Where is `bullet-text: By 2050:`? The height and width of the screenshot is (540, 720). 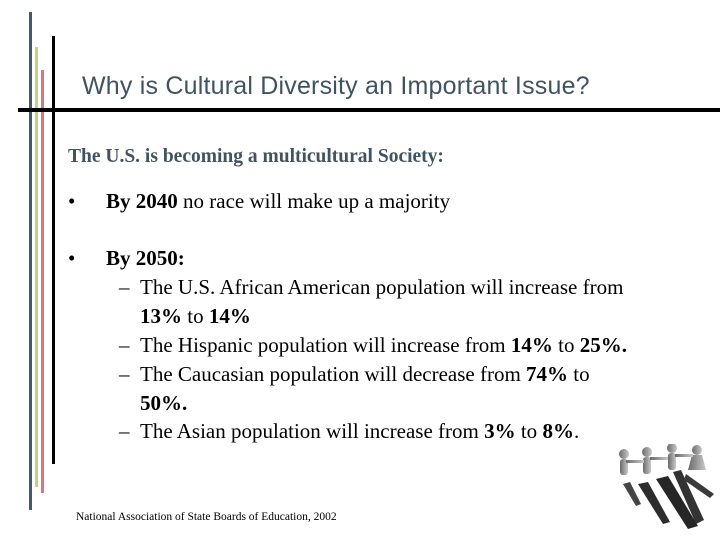 bullet-text: By 2050: is located at coordinates (145, 258).